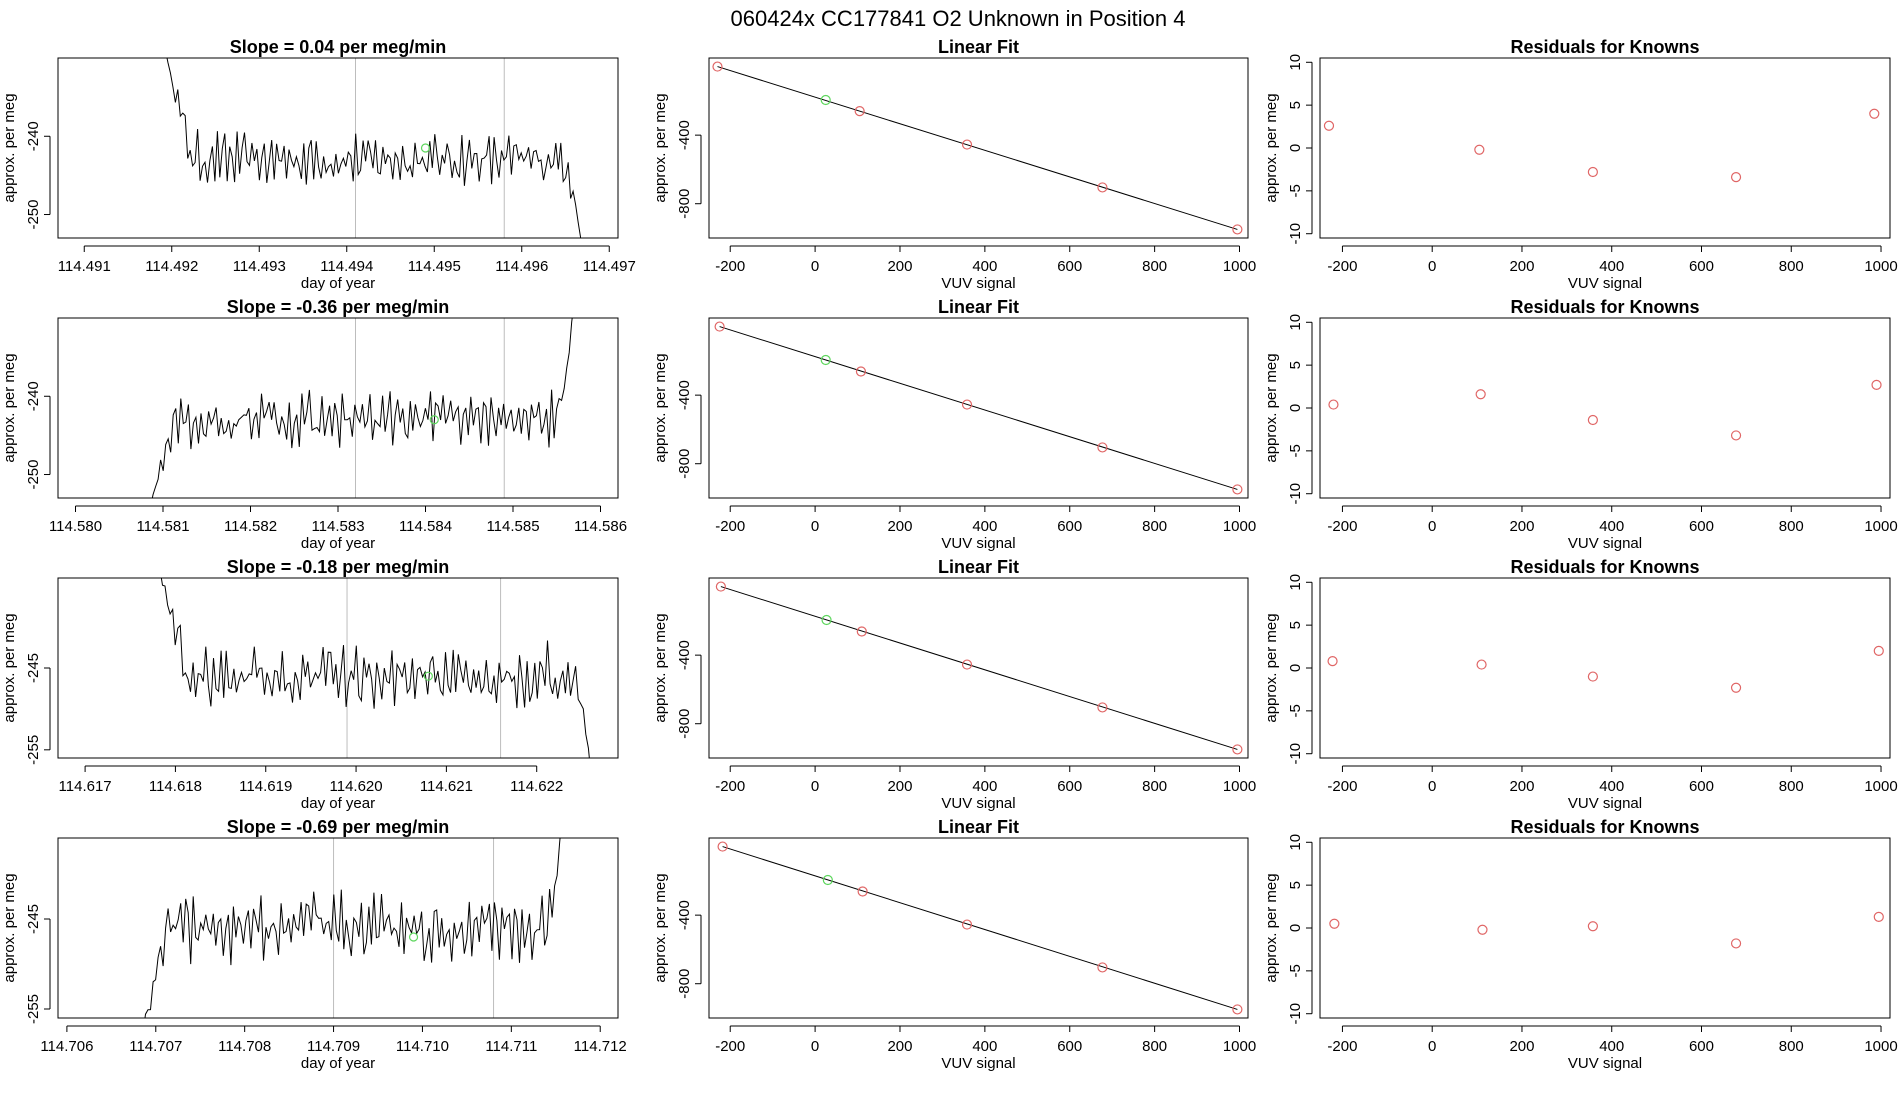 This screenshot has height=1100, width=1900. Describe the element at coordinates (511, 1046) in the screenshot. I see `x-tick-label: 114.711` at that location.